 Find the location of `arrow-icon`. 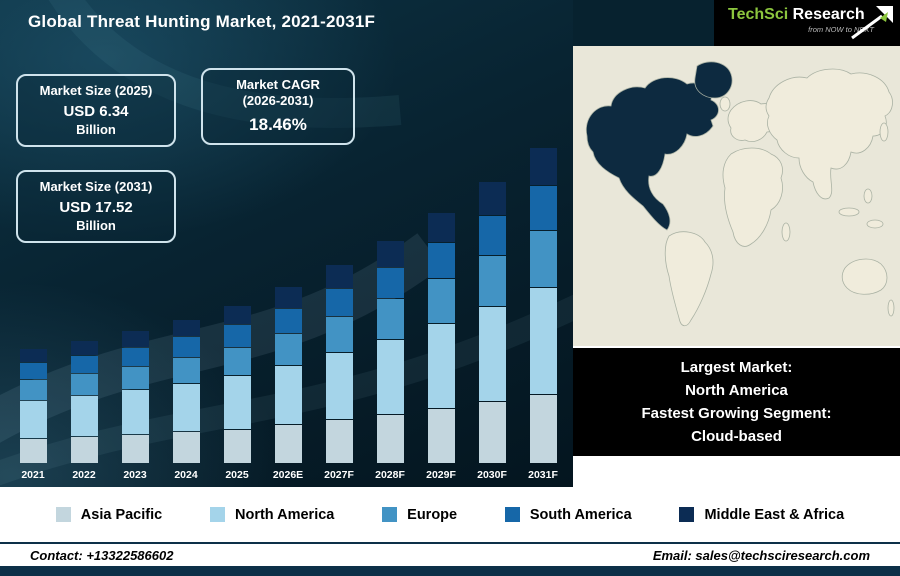

arrow-icon is located at coordinates (872, 23).